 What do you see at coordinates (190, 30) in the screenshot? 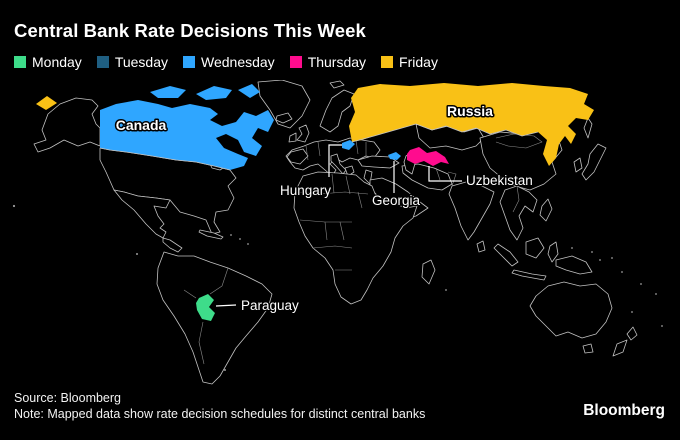
I see `page-title: Central Bank Rate Decisions This Week` at bounding box center [190, 30].